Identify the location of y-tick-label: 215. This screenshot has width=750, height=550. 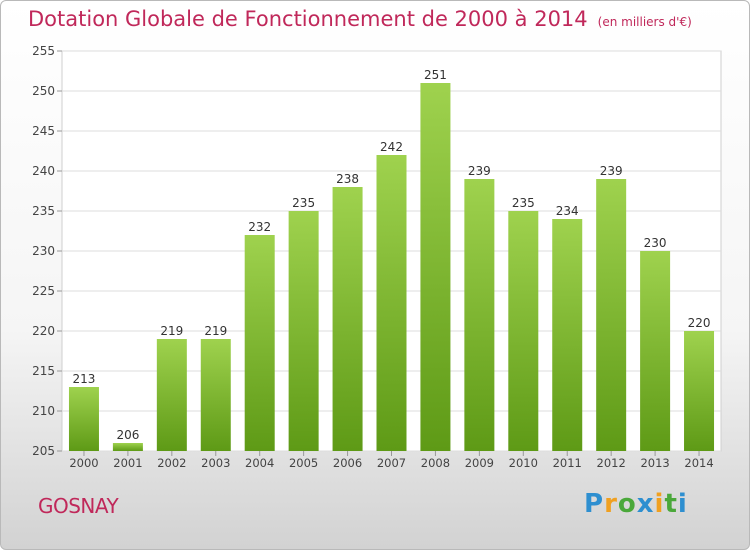
(43, 371).